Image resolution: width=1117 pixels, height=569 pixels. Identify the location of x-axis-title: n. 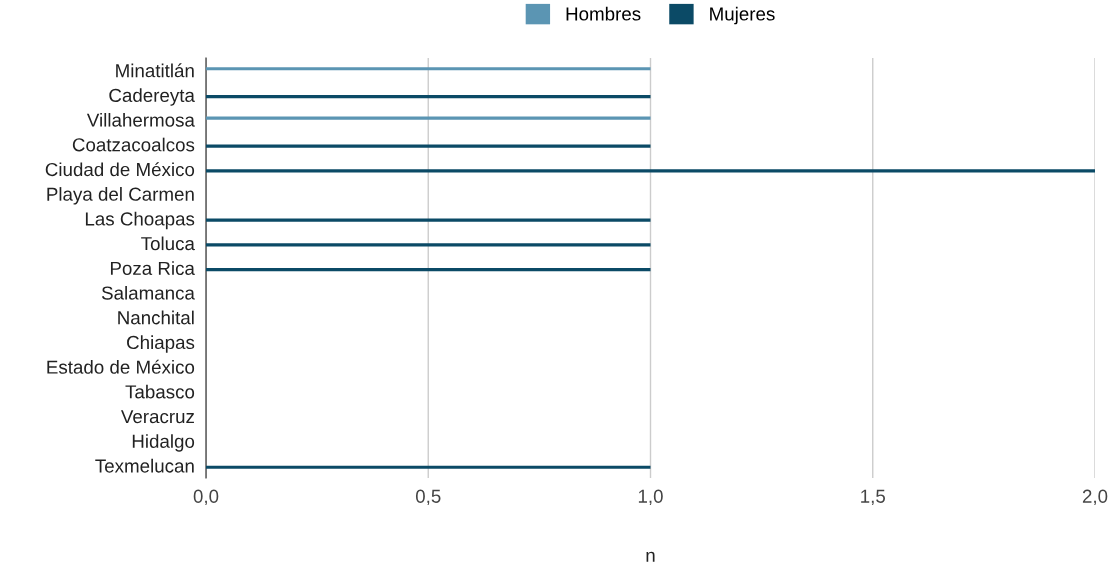
(650, 556).